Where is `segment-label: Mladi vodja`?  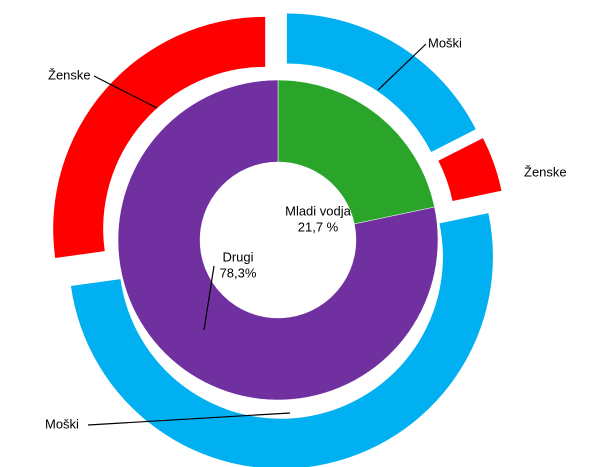 segment-label: Mladi vodja is located at coordinates (318, 210).